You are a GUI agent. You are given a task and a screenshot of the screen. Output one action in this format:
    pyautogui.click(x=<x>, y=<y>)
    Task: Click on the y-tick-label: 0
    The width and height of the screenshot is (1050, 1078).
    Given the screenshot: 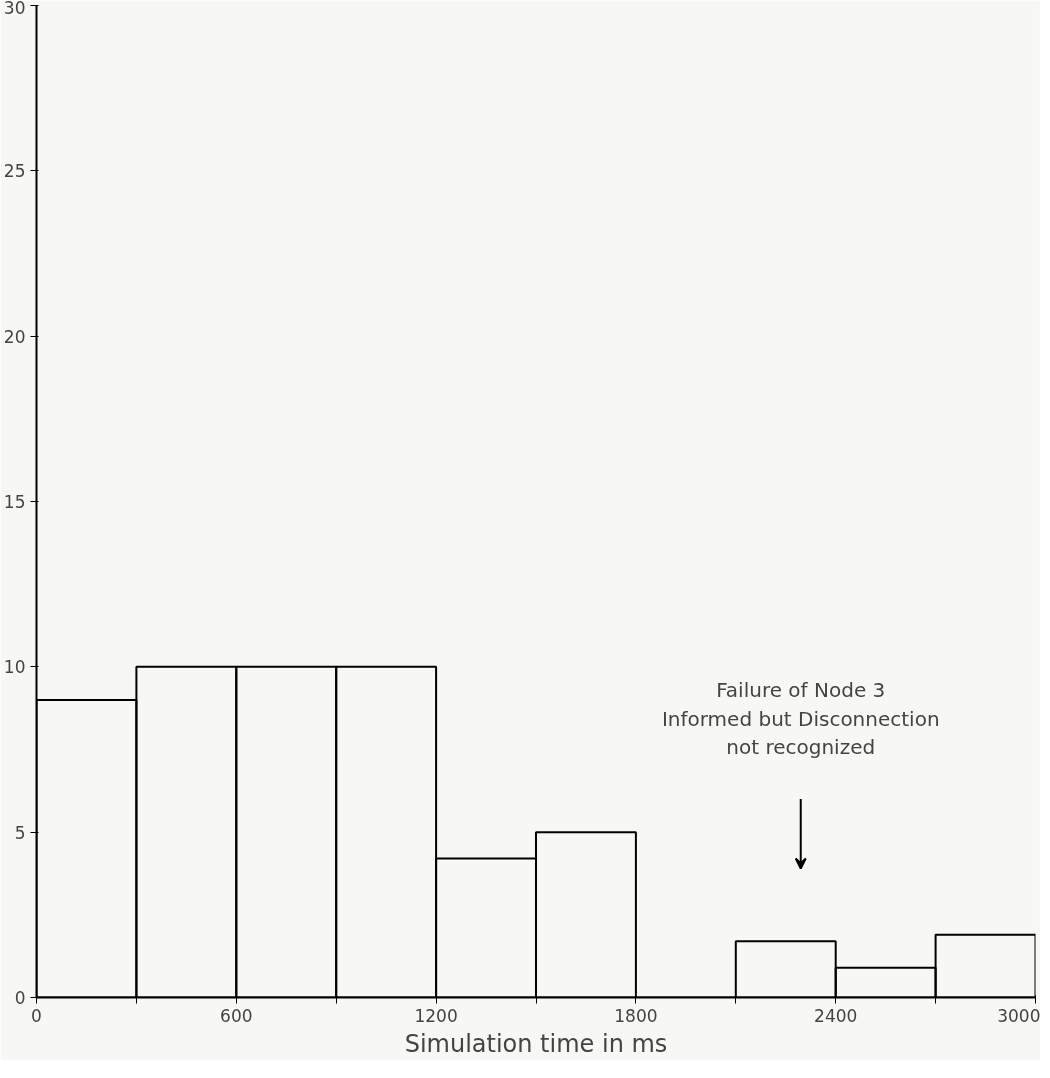 What is the action you would take?
    pyautogui.click(x=20, y=998)
    